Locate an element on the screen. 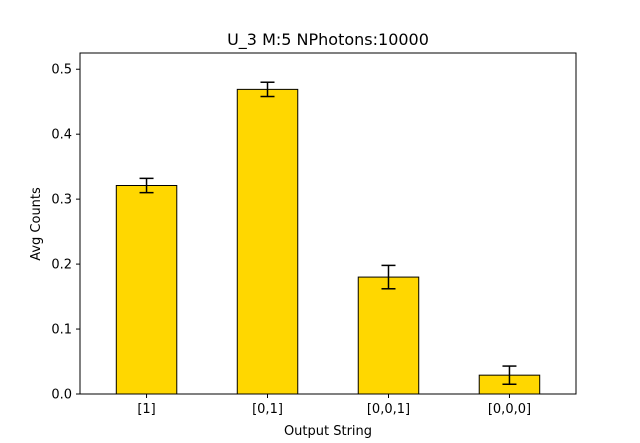  chart-title: U_3 M:5 NPhotons:10000 is located at coordinates (328, 40).